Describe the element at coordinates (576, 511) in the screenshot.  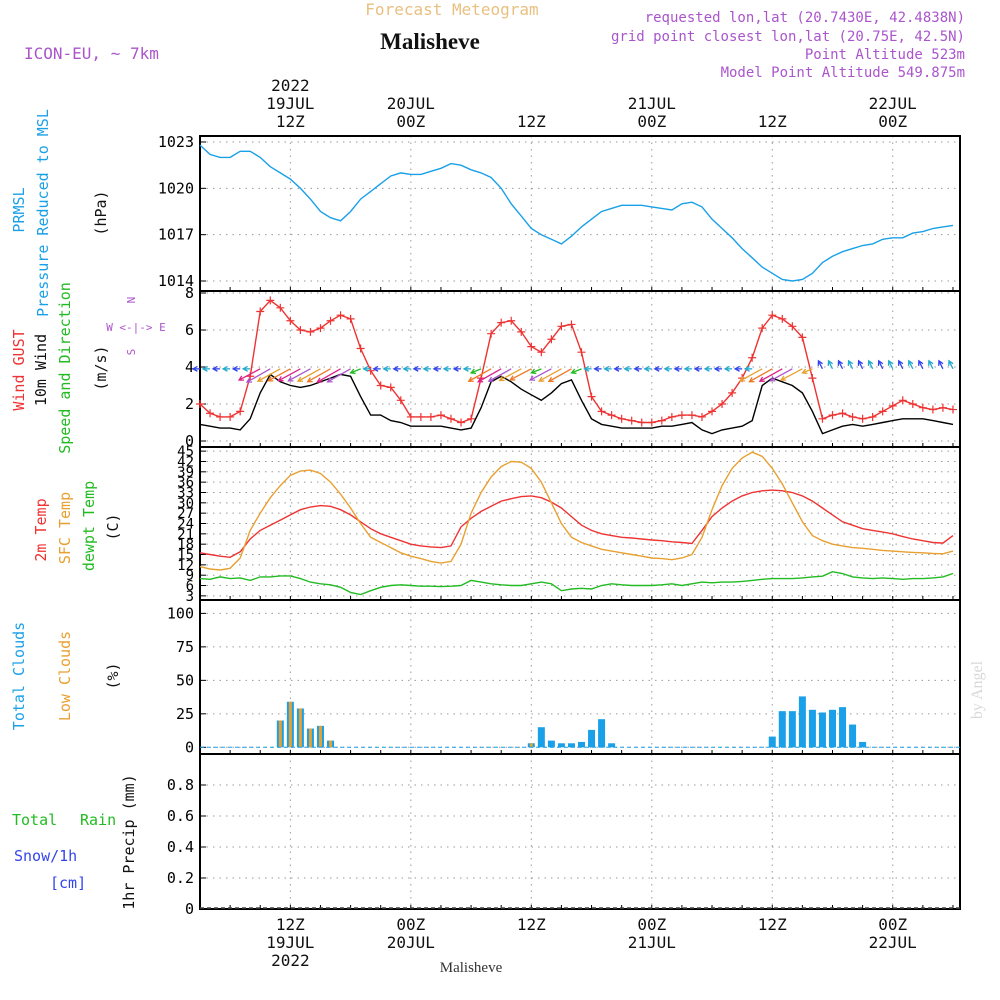
I see `sfc-temp-line` at that location.